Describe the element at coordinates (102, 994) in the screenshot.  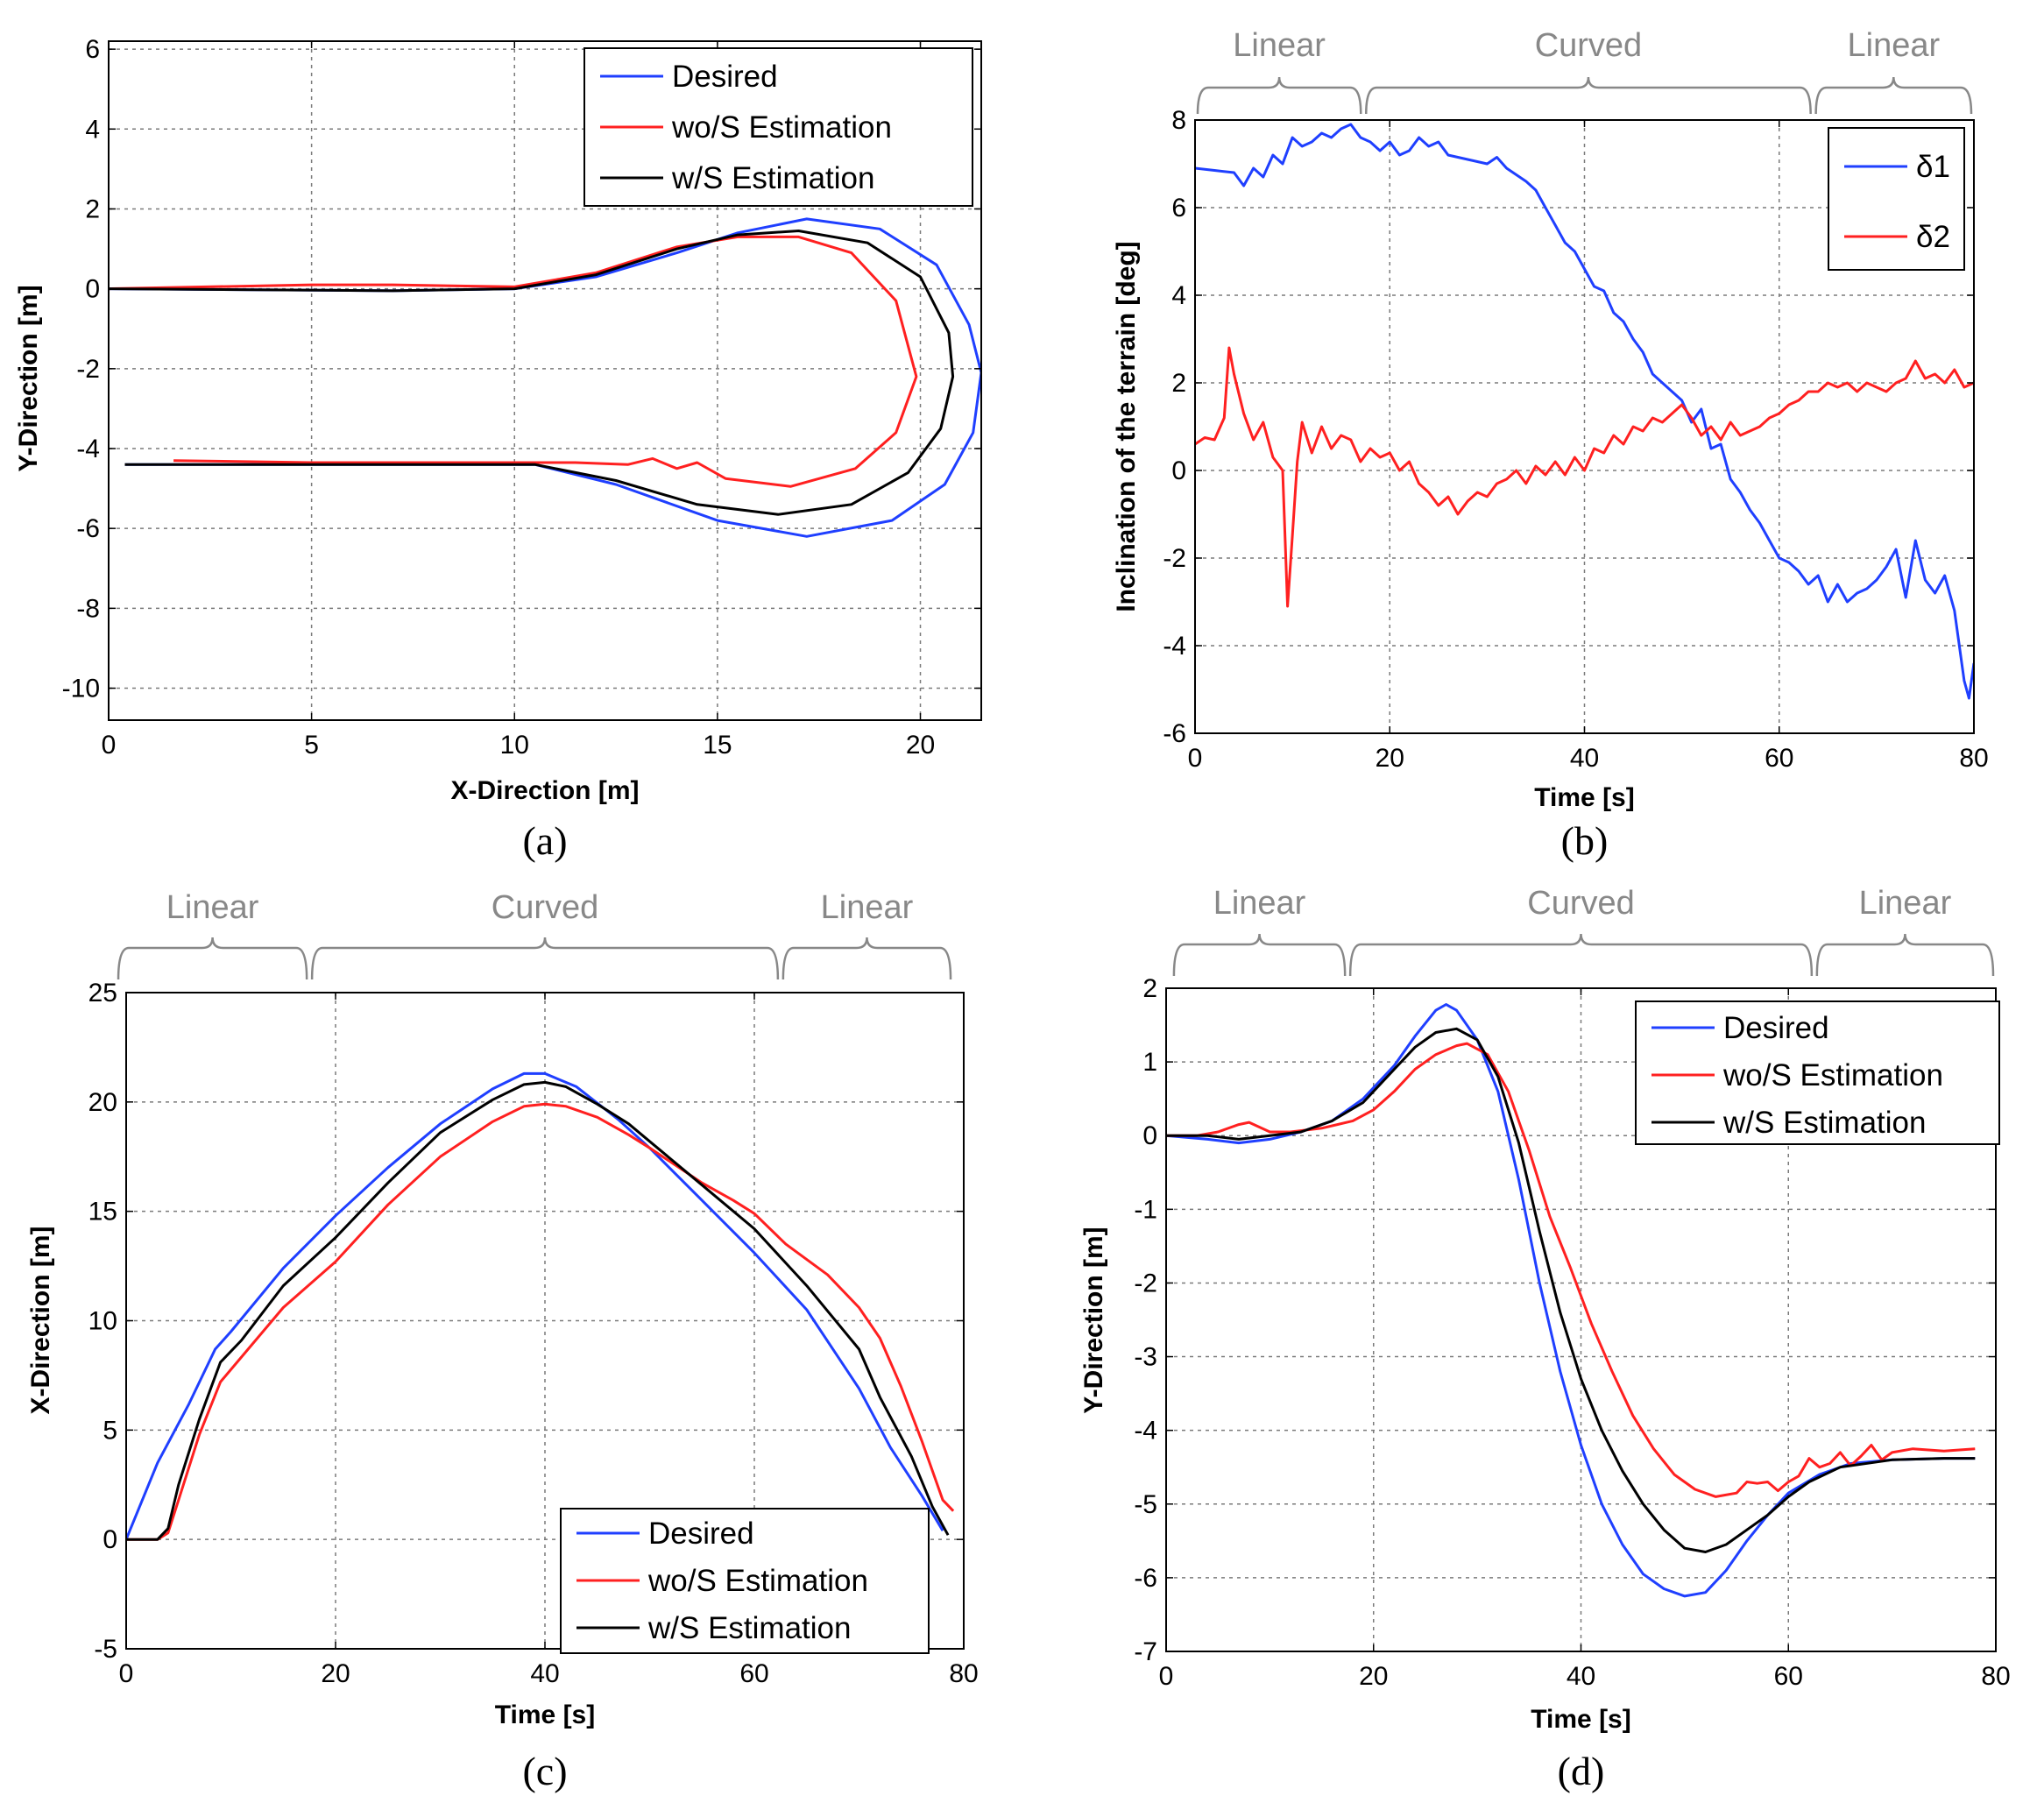
I see `y-tick-label: 25` at that location.